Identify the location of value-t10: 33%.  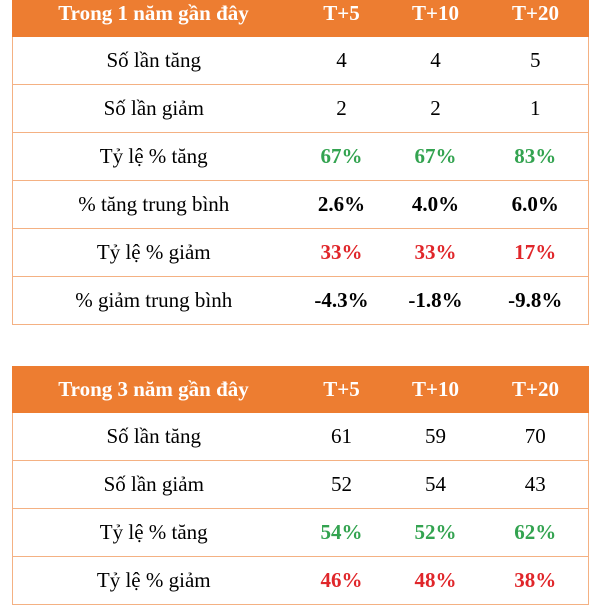
(435, 252).